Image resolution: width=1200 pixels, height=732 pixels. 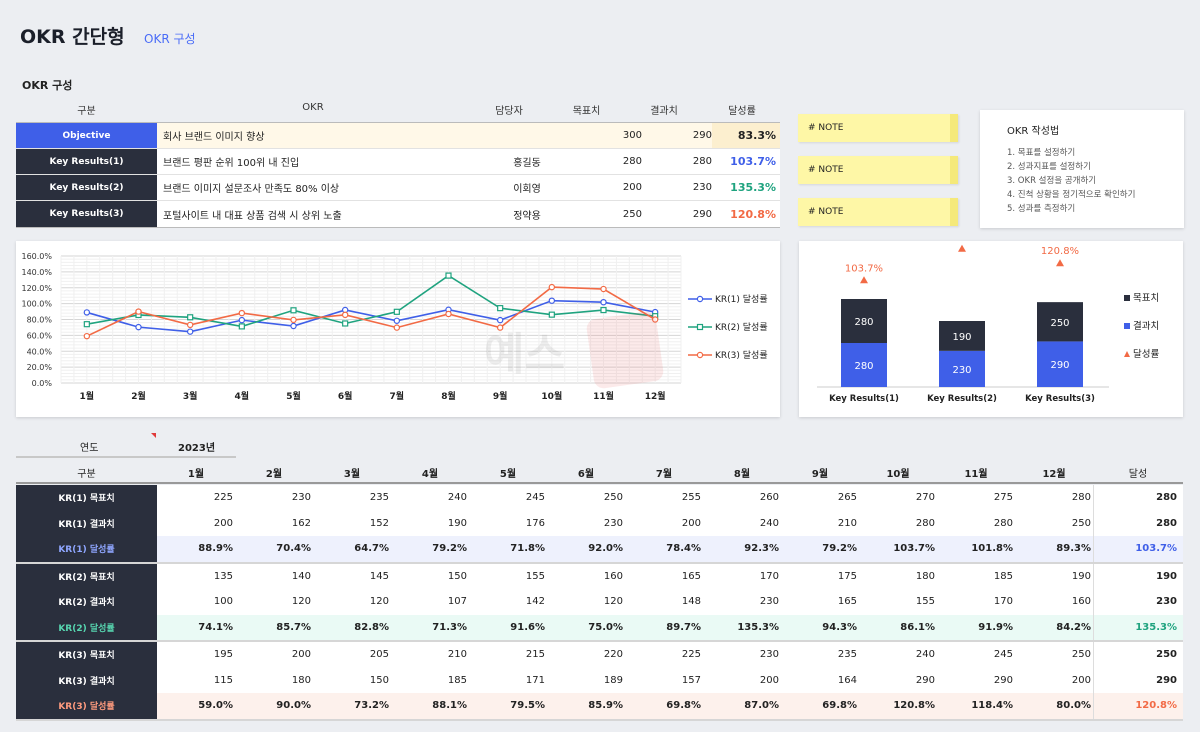 I want to click on table-cell: 118.4%, so click(x=992, y=706).